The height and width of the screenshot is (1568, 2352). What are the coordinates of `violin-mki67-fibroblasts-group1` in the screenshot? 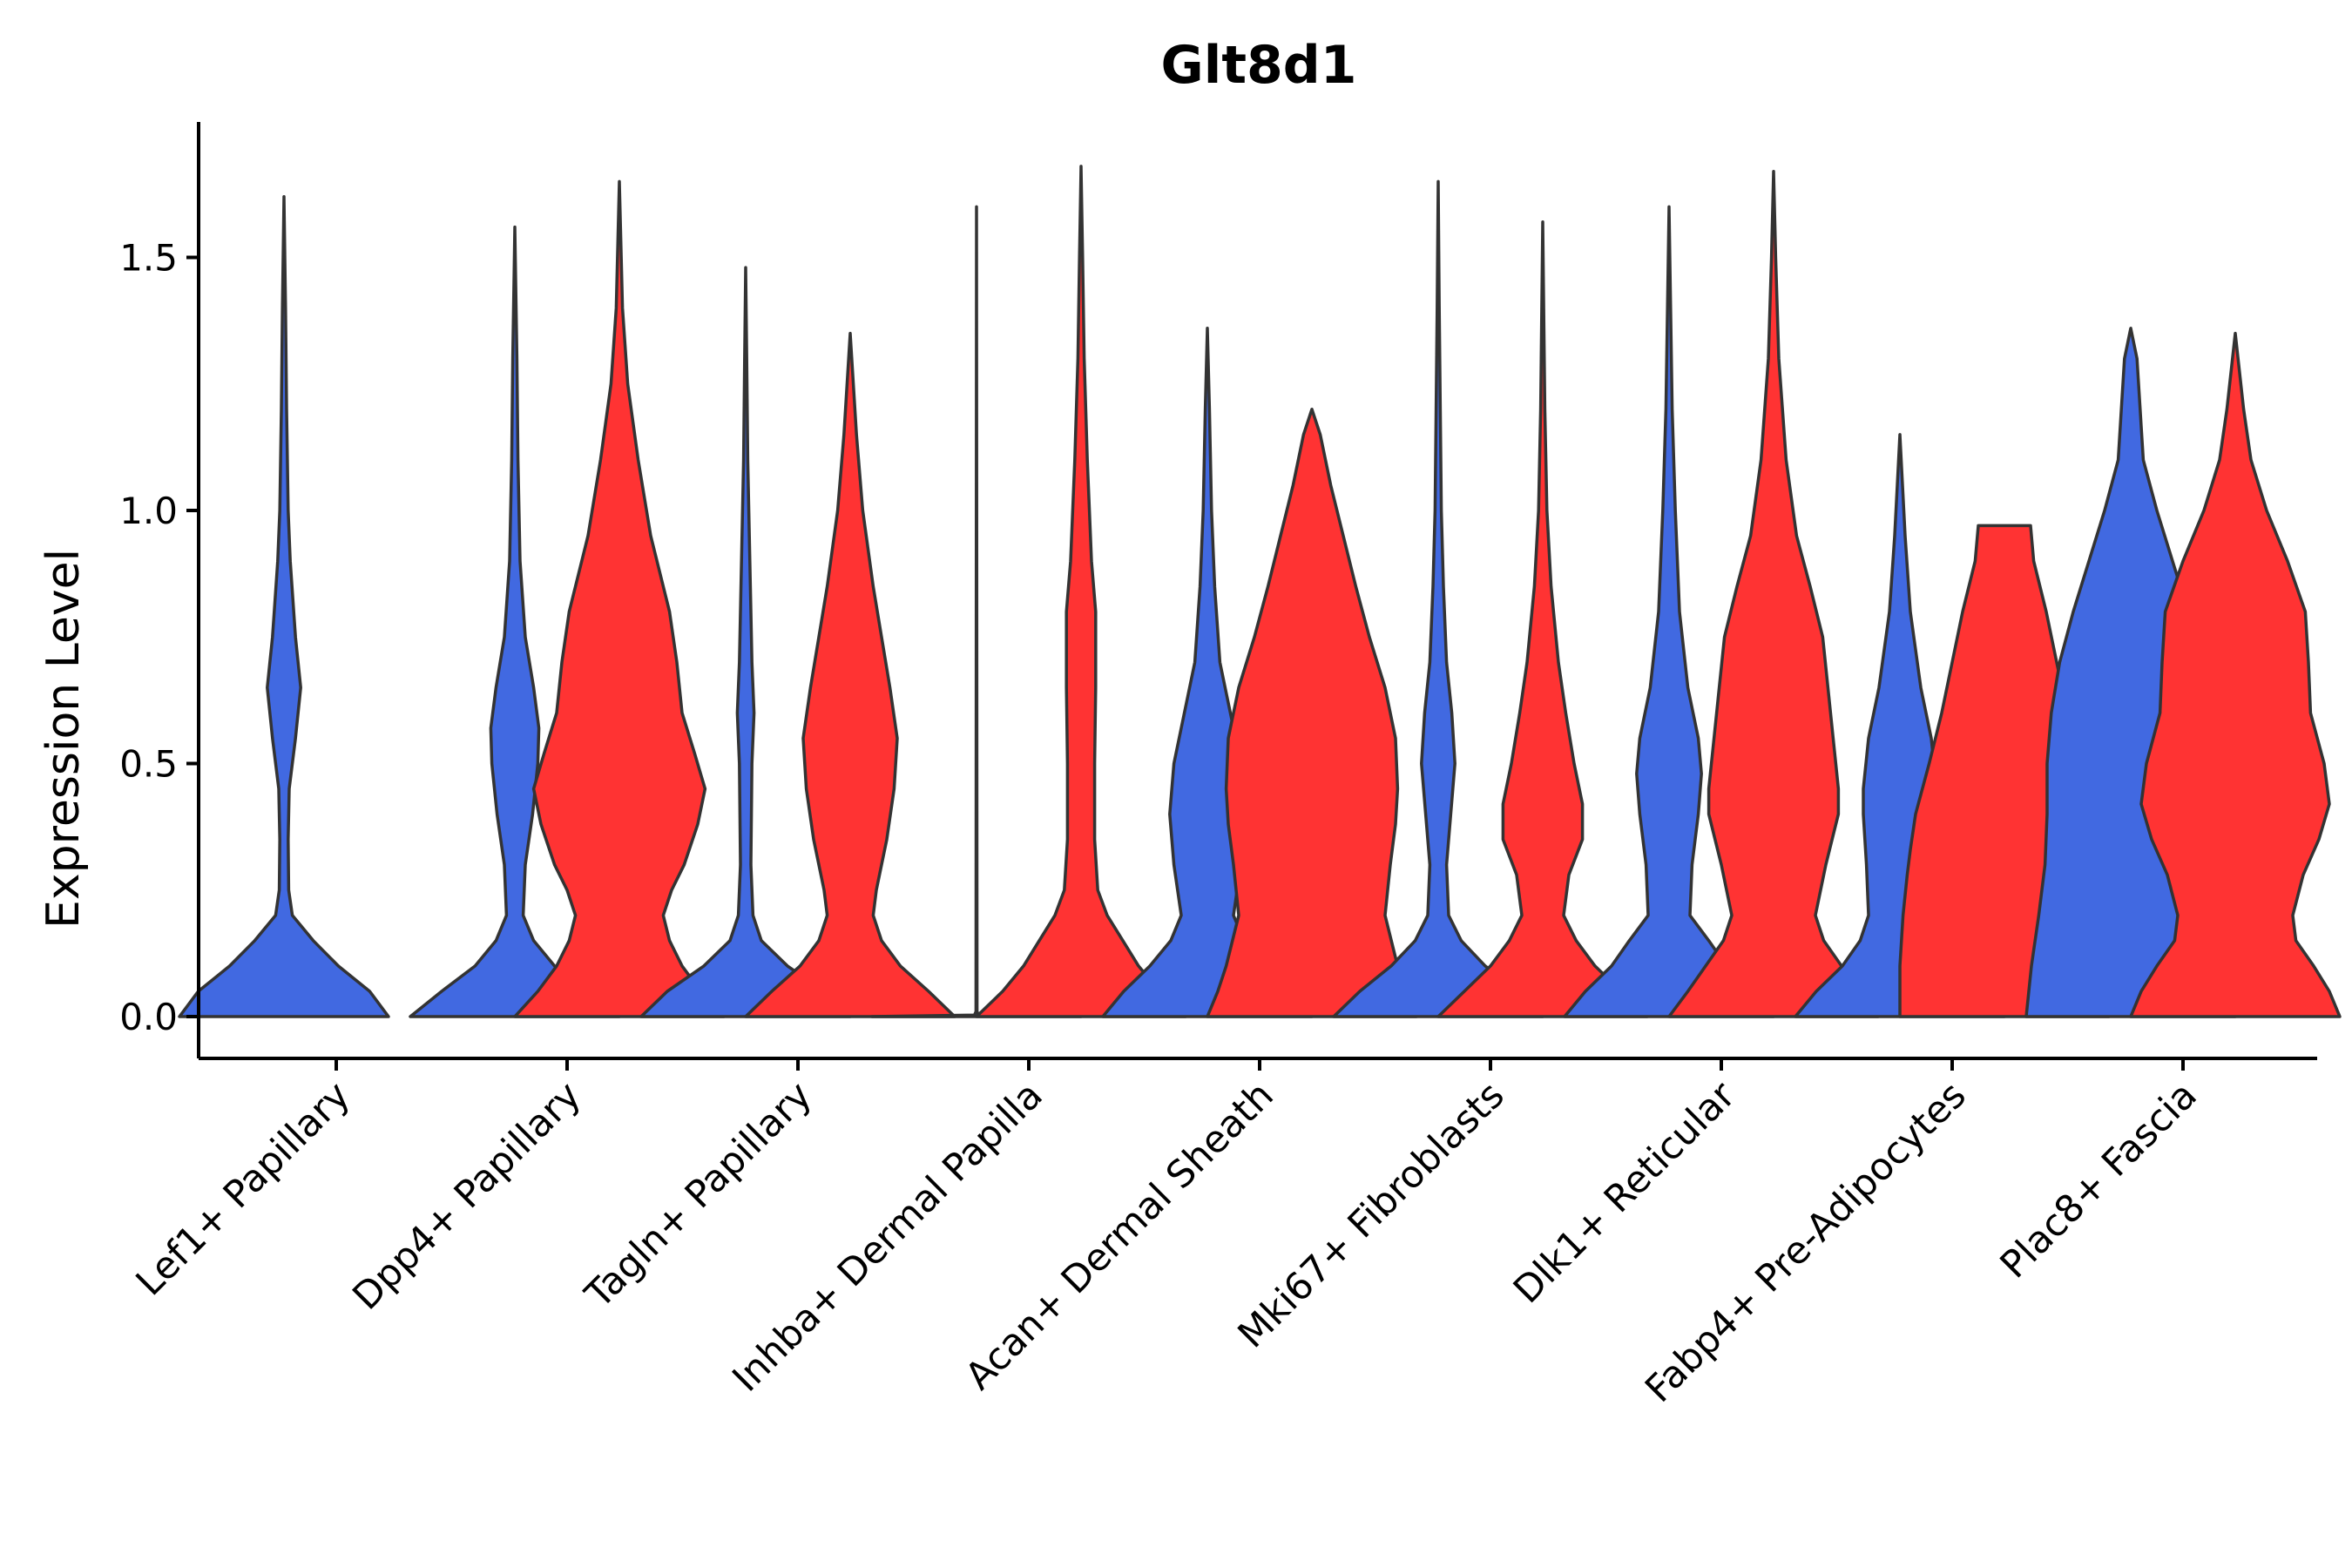 It's located at (1438, 598).